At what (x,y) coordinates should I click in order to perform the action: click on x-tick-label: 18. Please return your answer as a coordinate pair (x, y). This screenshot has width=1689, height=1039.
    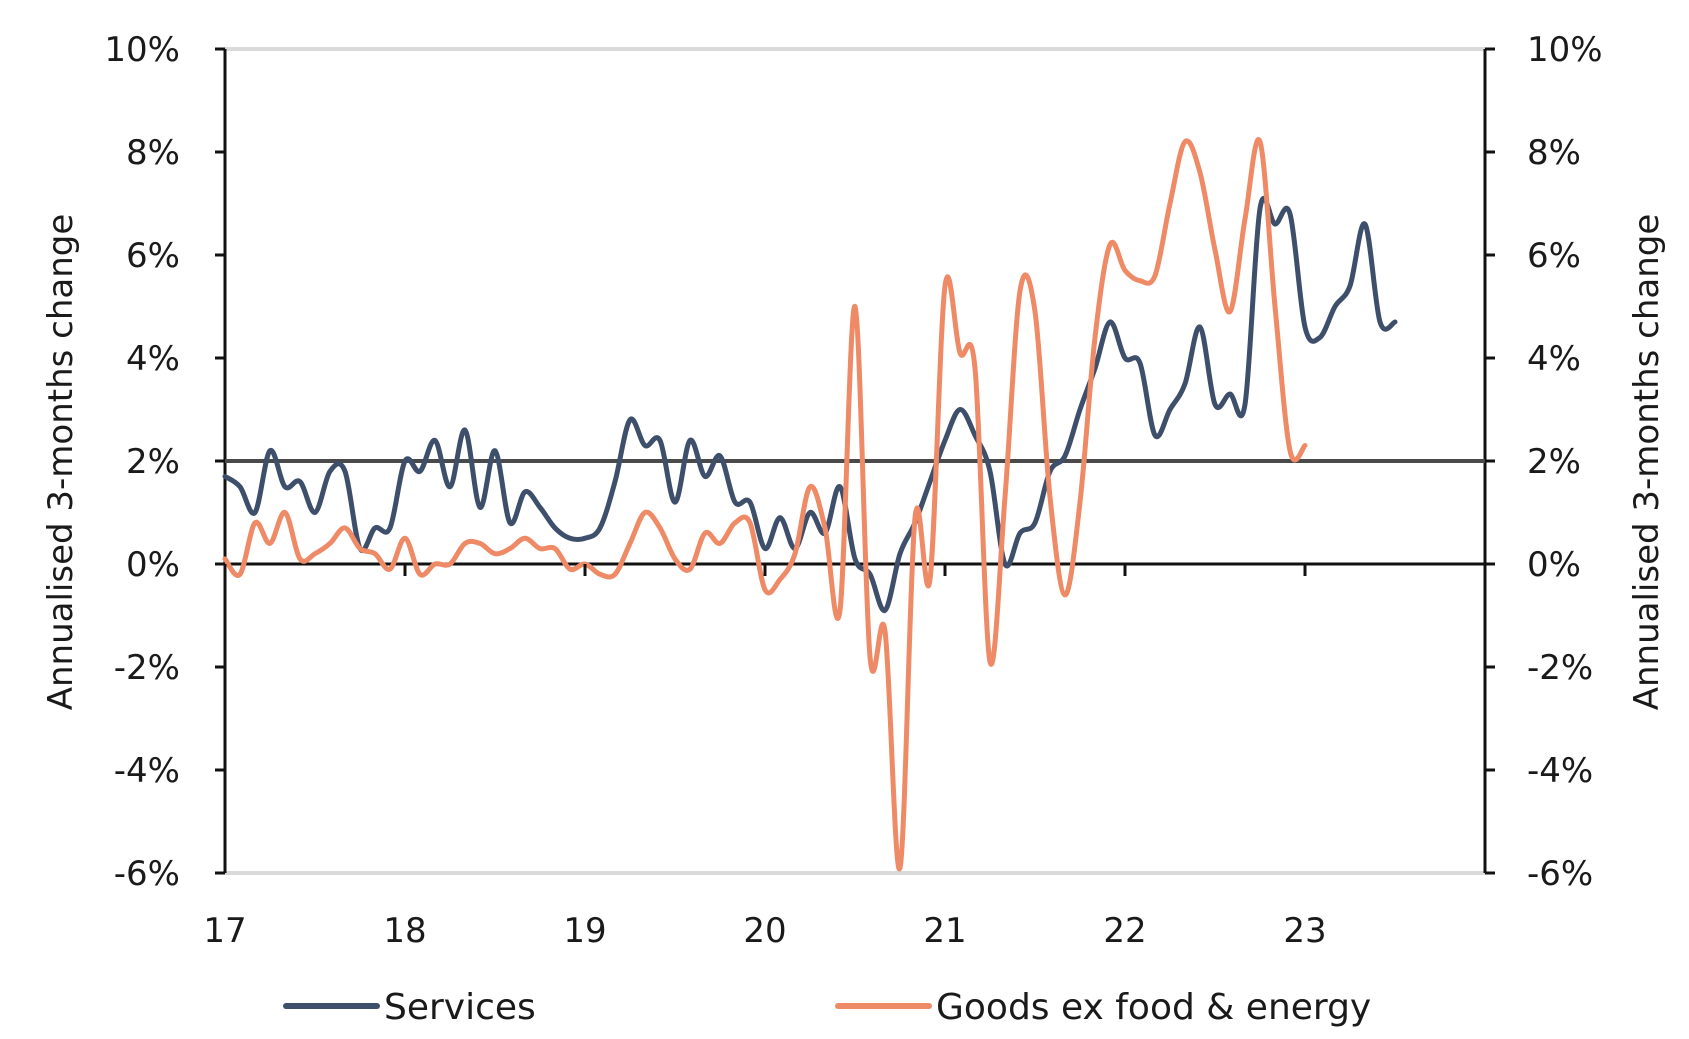
    Looking at the image, I should click on (404, 931).